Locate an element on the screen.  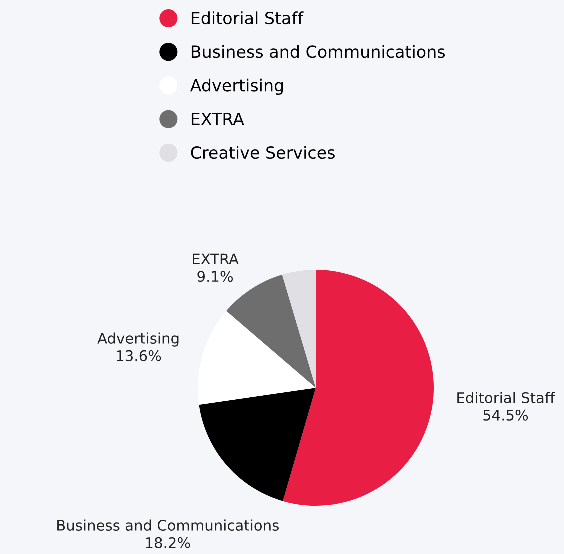
legend-label: EXTRA is located at coordinates (218, 119).